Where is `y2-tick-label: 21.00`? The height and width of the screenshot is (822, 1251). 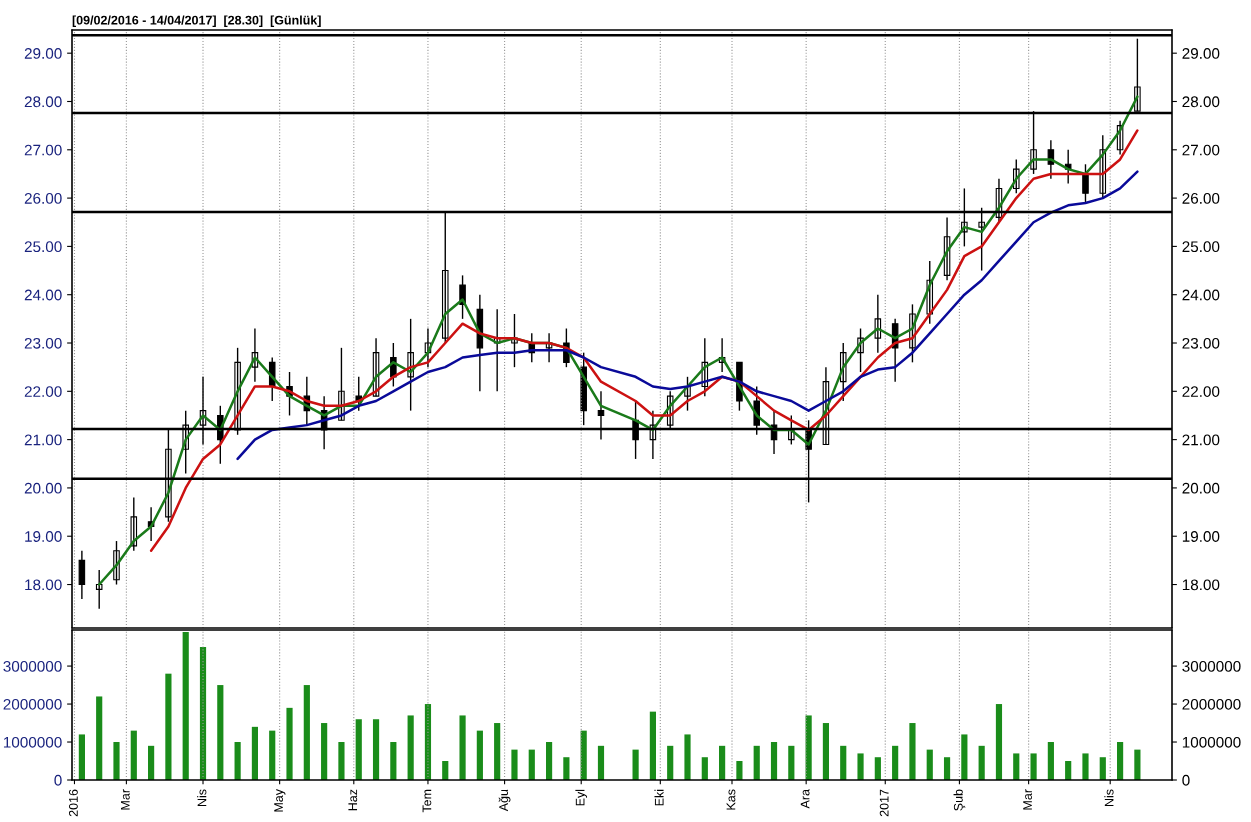 y2-tick-label: 21.00 is located at coordinates (1201, 440).